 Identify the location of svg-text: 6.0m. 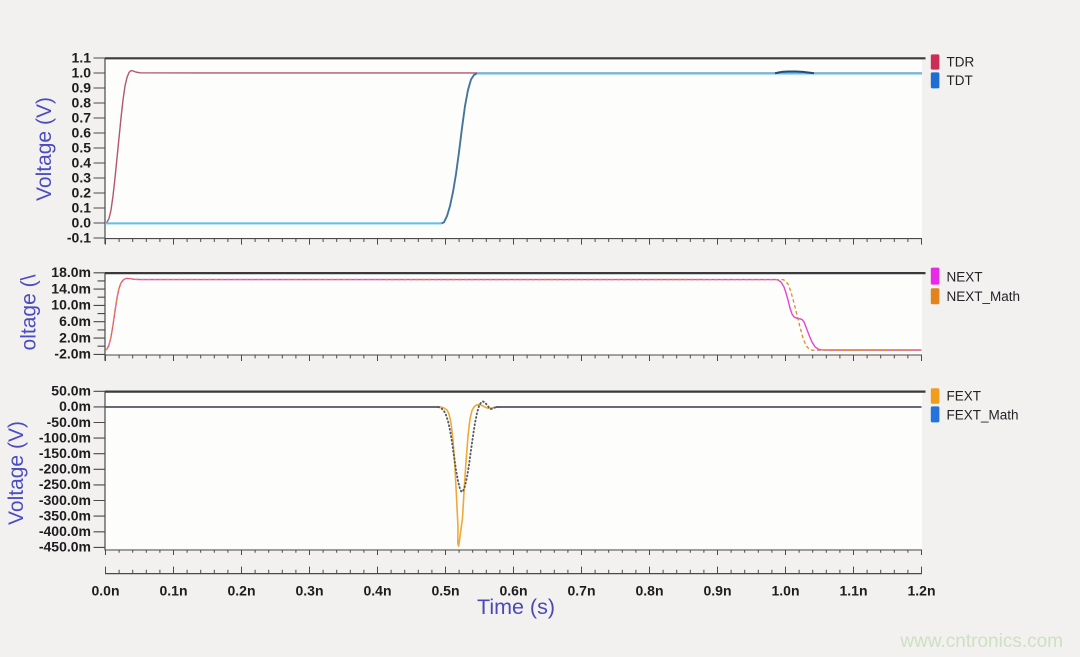
(75, 321).